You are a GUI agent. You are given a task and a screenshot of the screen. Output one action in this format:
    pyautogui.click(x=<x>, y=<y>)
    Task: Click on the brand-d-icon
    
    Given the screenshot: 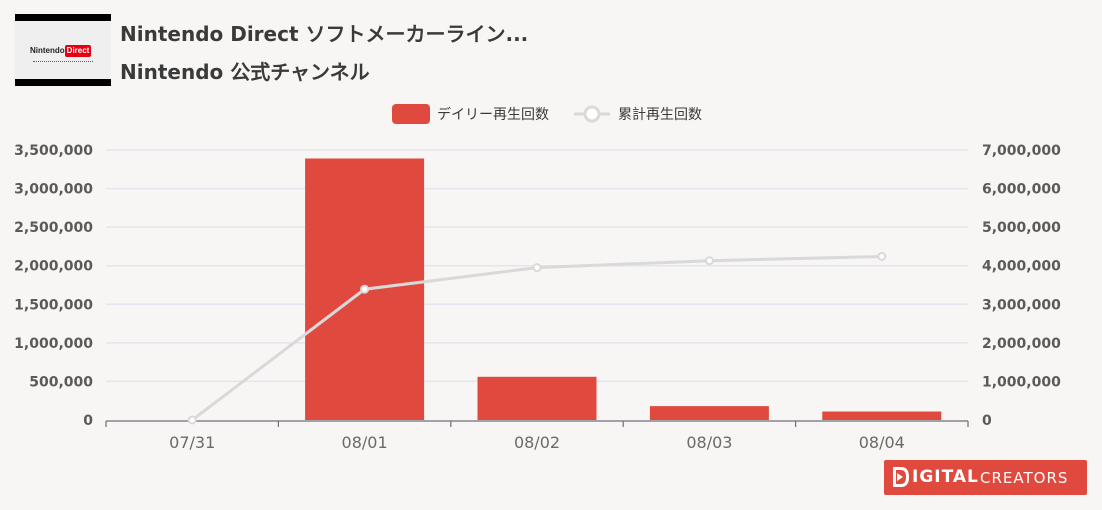 What is the action you would take?
    pyautogui.click(x=901, y=477)
    